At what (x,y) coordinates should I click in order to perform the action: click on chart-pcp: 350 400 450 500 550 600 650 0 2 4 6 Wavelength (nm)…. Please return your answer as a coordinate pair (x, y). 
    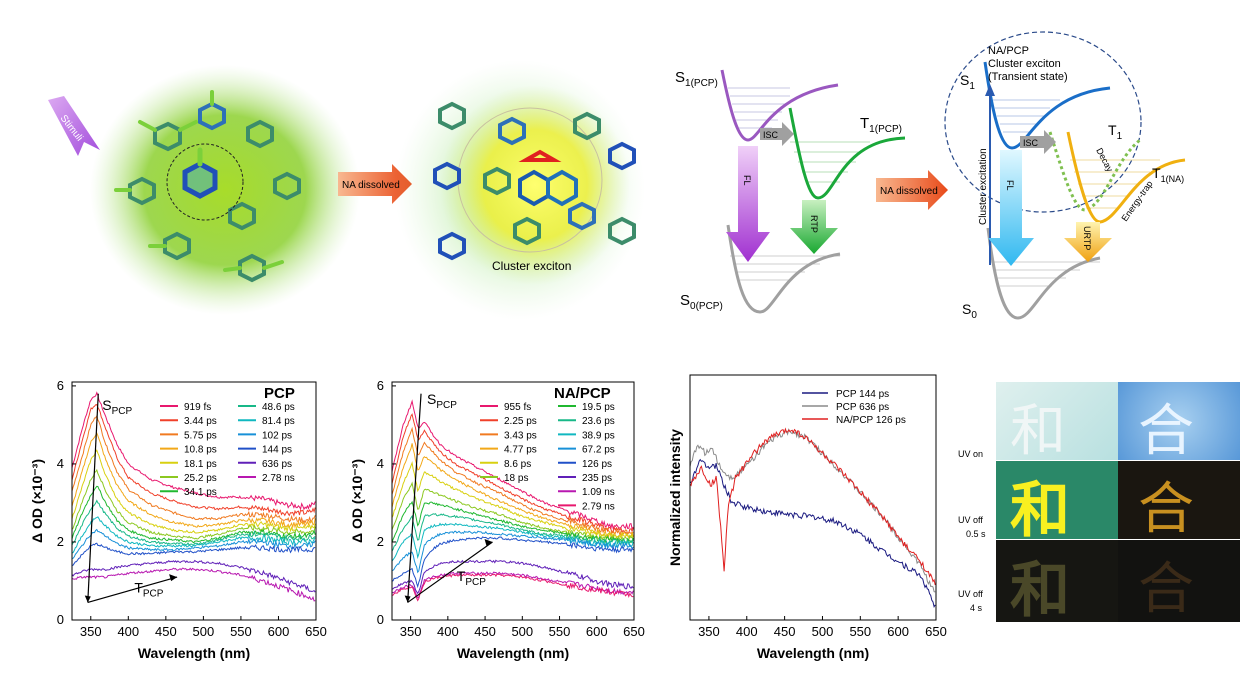
    Looking at the image, I should click on (178, 519).